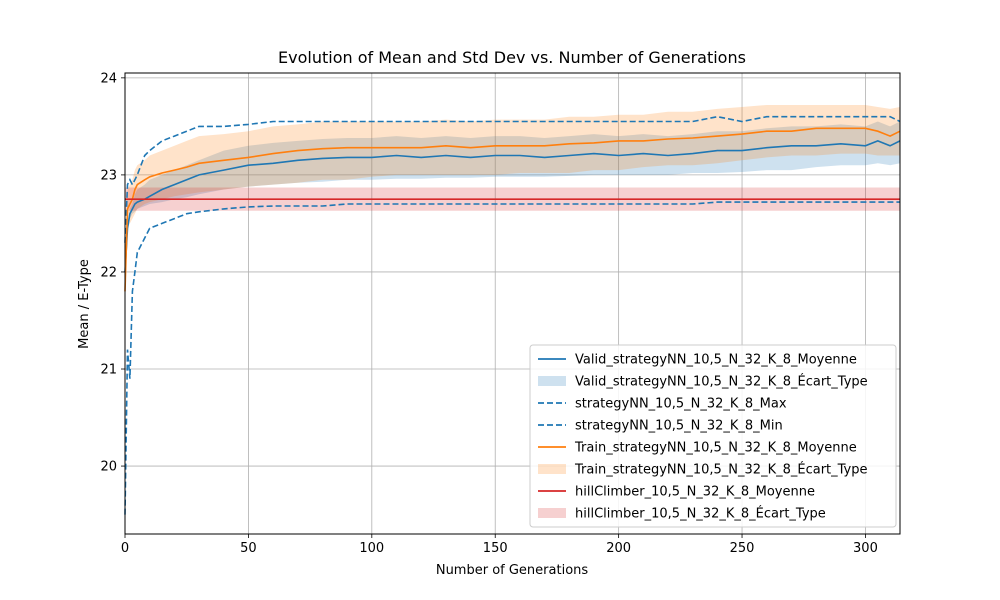 Image resolution: width=1000 pixels, height=600 pixels. Describe the element at coordinates (679, 426) in the screenshot. I see `legend-label: strategyNN_10,5_N_32_K_8_Min` at that location.